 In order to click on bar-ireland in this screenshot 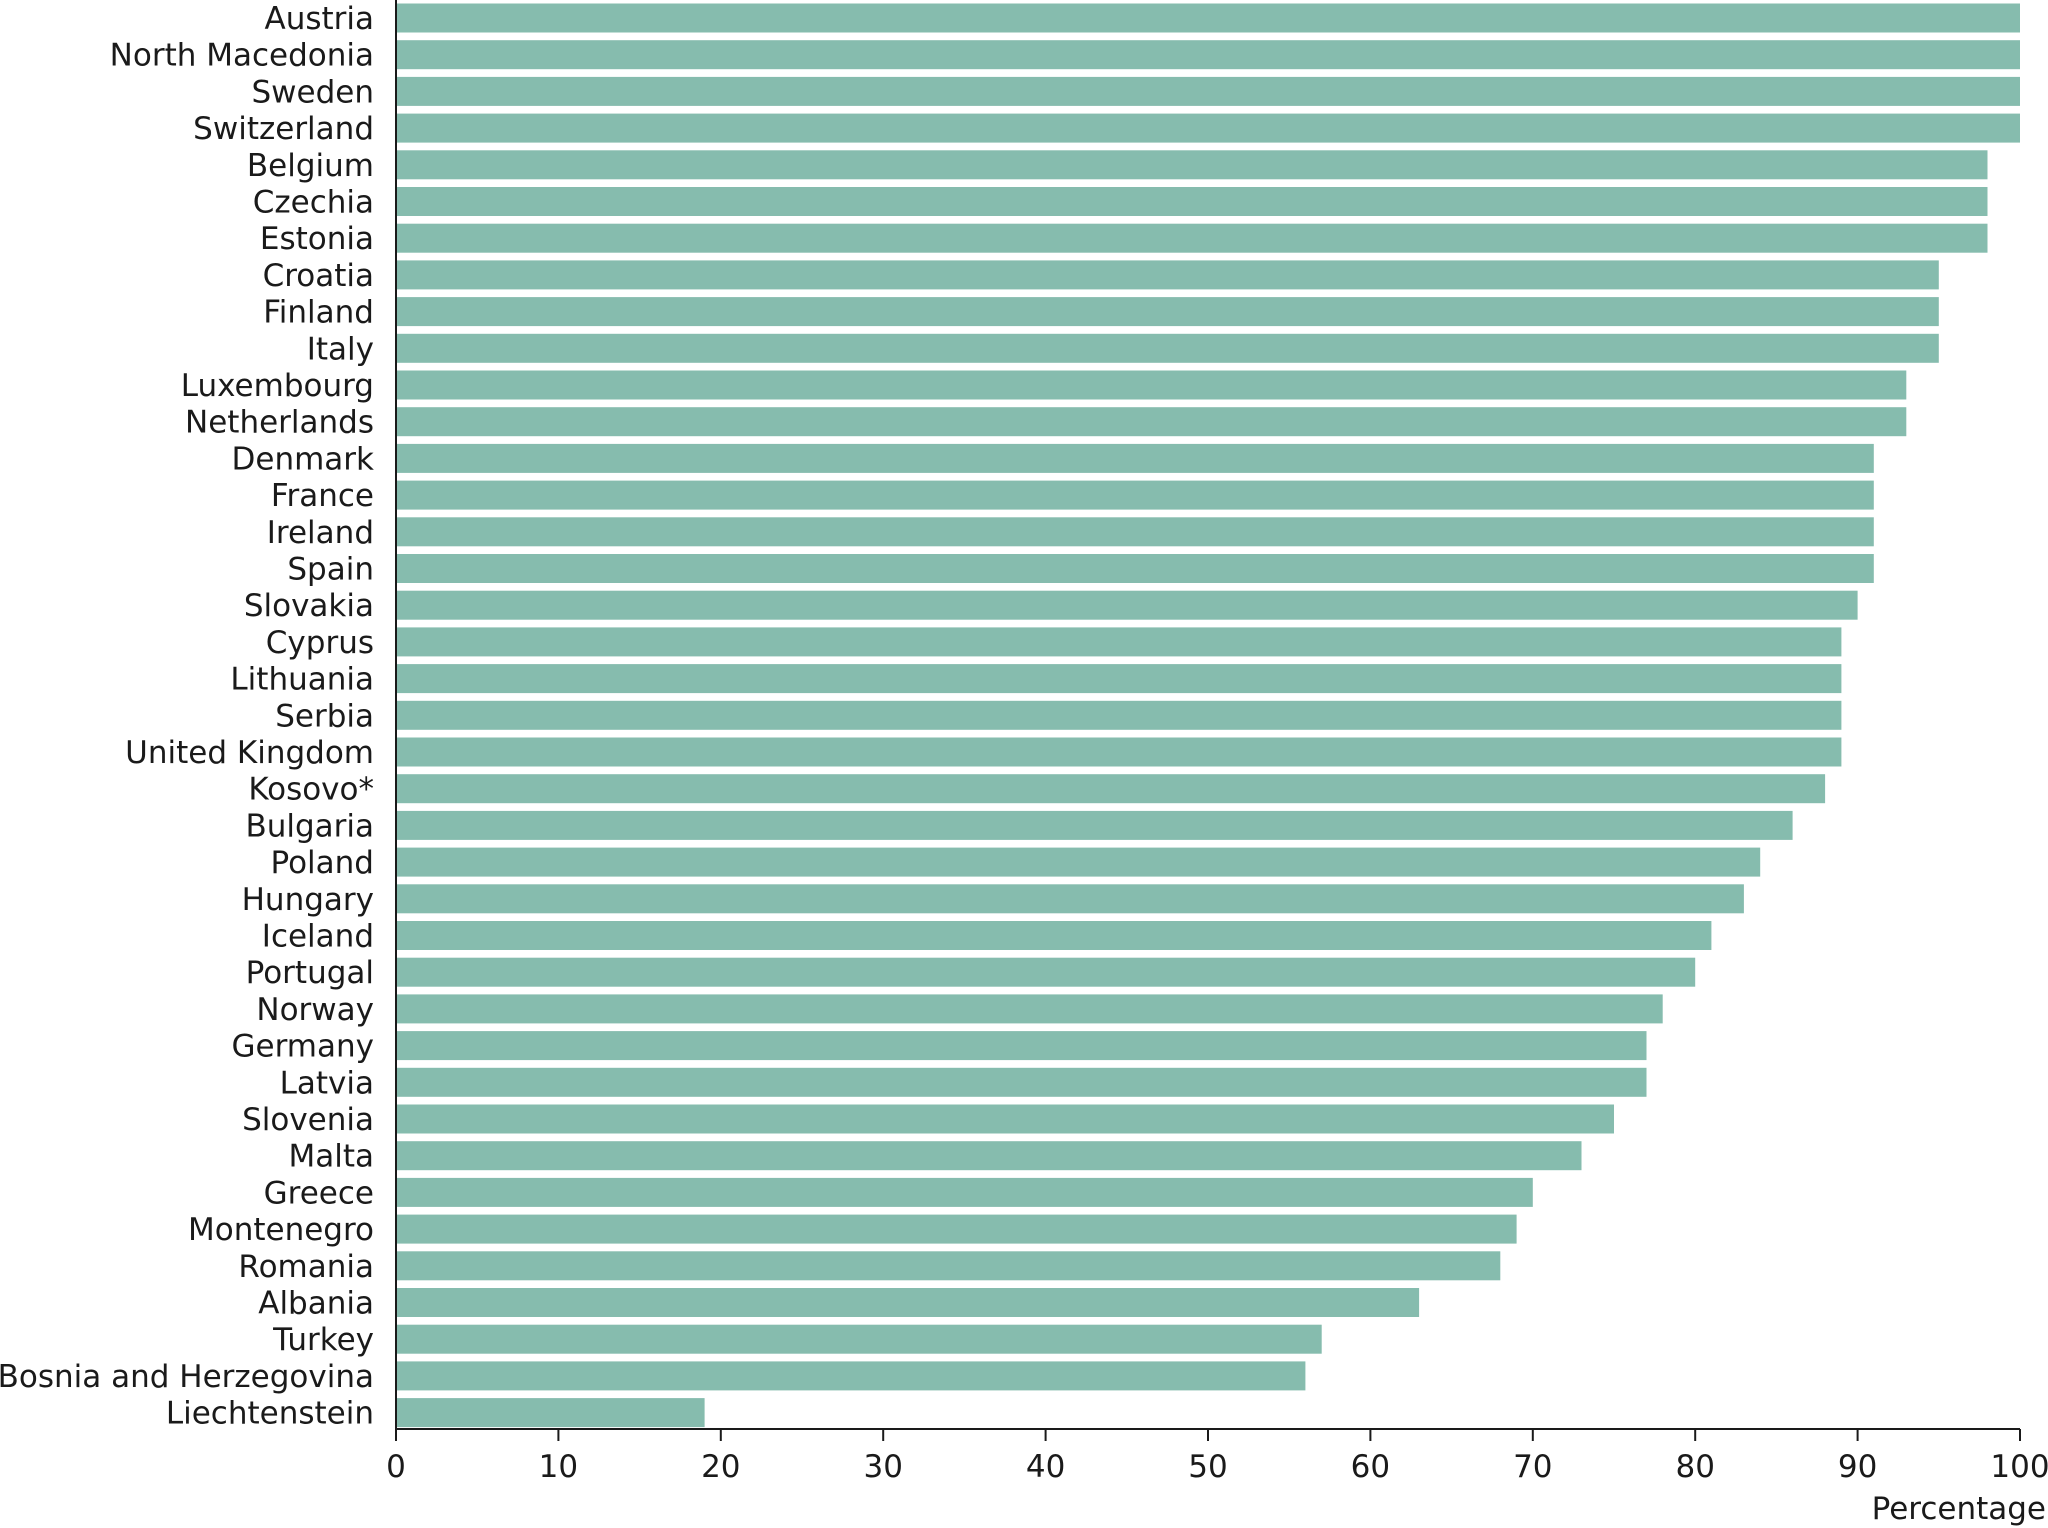, I will do `click(1135, 532)`.